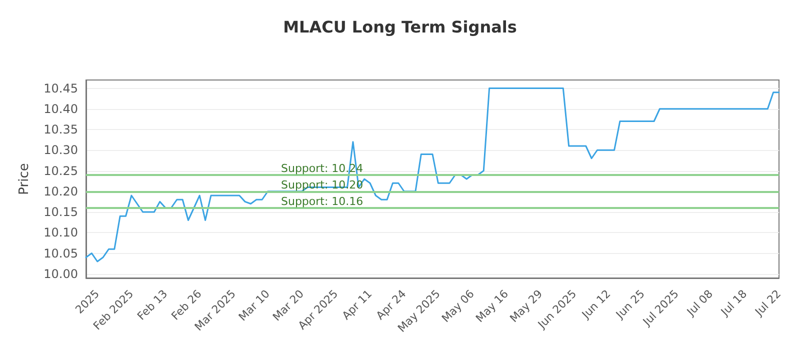 The image size is (800, 350). What do you see at coordinates (322, 201) in the screenshot?
I see `ref-line-label: Support: 10.16` at bounding box center [322, 201].